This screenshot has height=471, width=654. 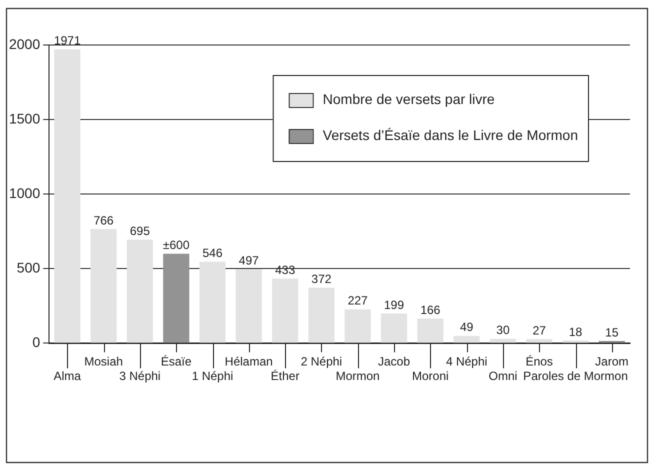 What do you see at coordinates (213, 376) in the screenshot?
I see `x-tick-label: 1 Néphi` at bounding box center [213, 376].